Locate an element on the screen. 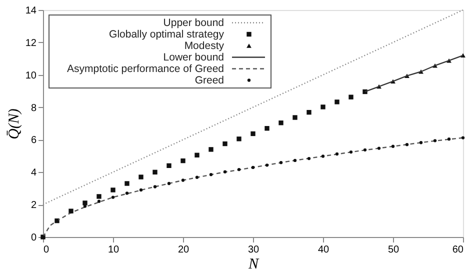 Image resolution: width=474 pixels, height=276 pixels. y-tick-label: 8 is located at coordinates (33, 108).